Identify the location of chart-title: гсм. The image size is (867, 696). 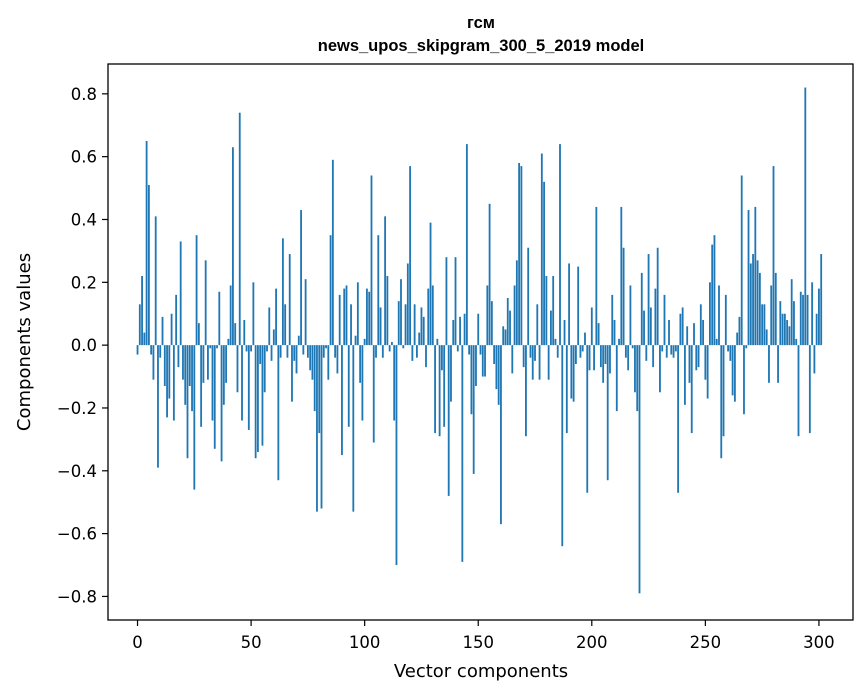
(481, 23).